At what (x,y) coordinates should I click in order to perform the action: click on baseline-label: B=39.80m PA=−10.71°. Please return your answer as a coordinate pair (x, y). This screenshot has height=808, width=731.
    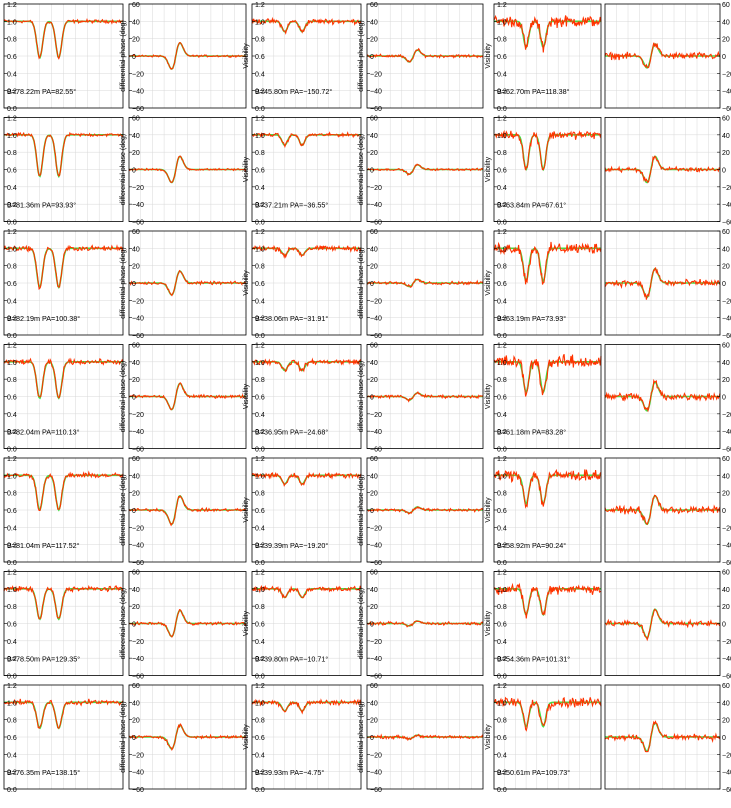
    Looking at the image, I should click on (291, 659).